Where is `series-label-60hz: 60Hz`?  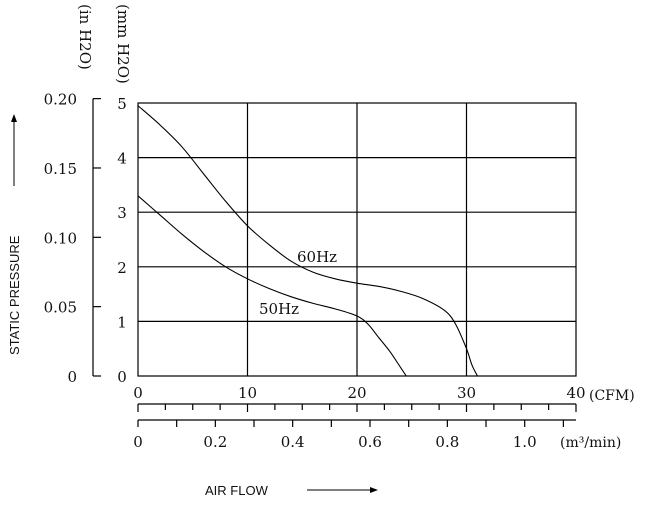 series-label-60hz: 60Hz is located at coordinates (317, 257).